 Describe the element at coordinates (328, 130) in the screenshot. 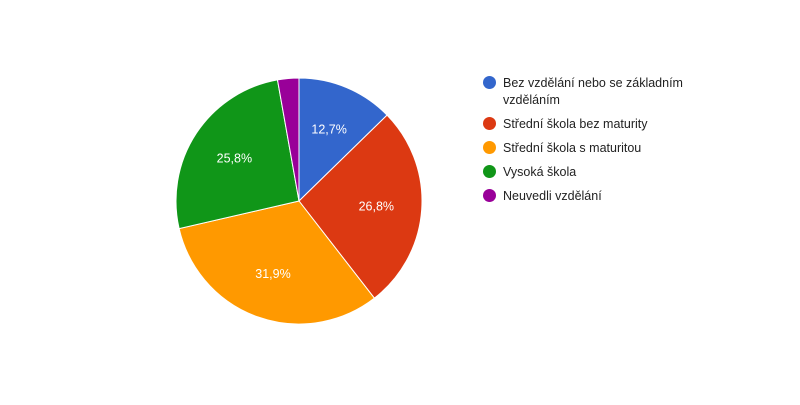

I see `slice-value-label-0: 12,7%` at that location.